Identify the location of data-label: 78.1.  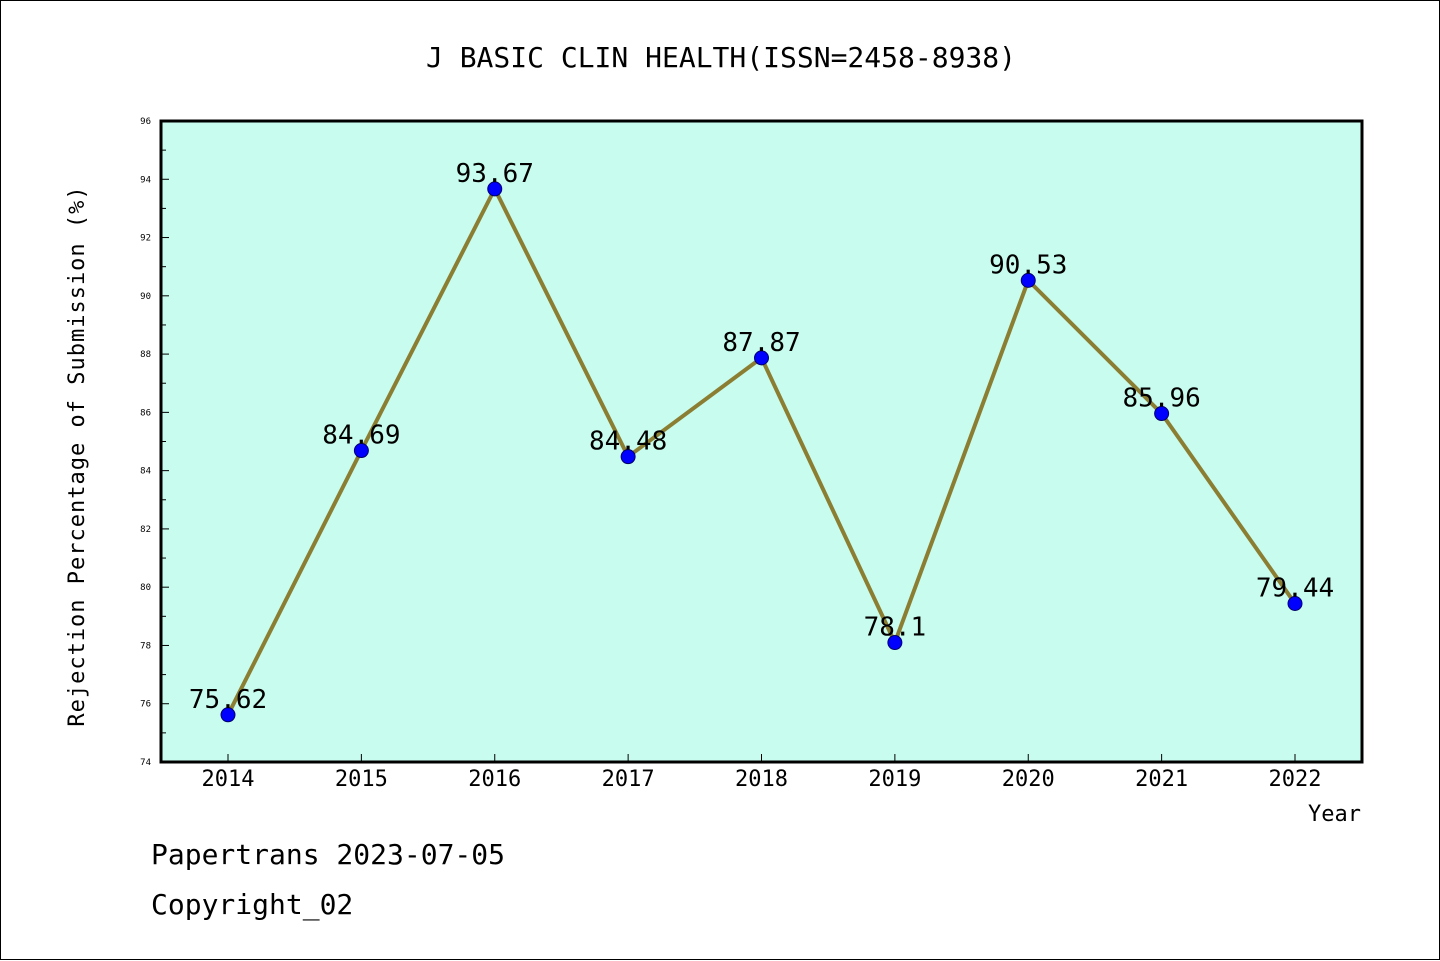
(895, 628).